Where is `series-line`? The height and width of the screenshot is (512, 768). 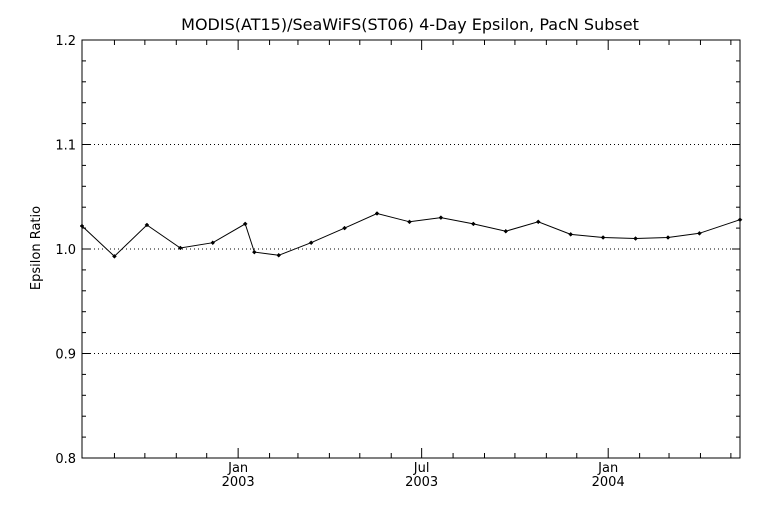
series-line is located at coordinates (411, 234).